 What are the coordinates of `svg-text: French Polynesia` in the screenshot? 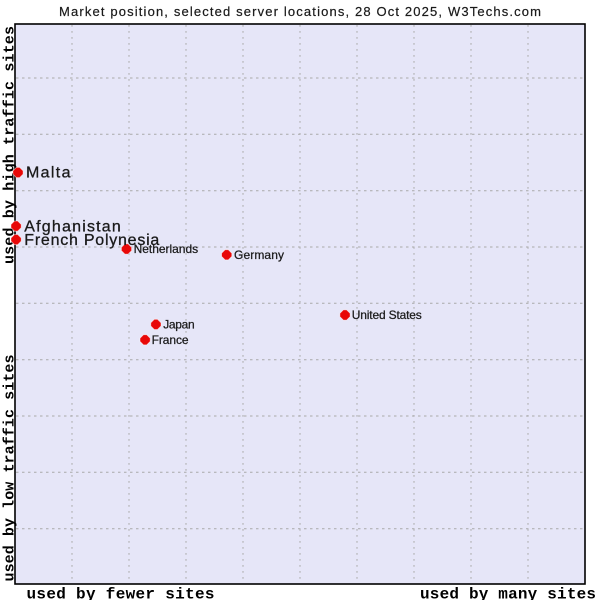 It's located at (91, 240).